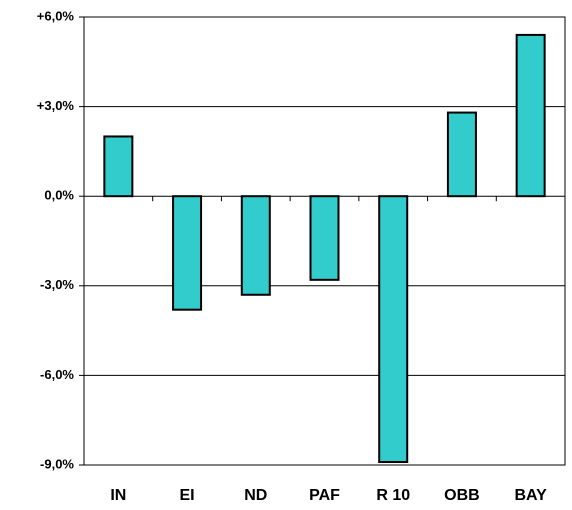  What do you see at coordinates (324, 495) in the screenshot?
I see `x-tick-label: PAF` at bounding box center [324, 495].